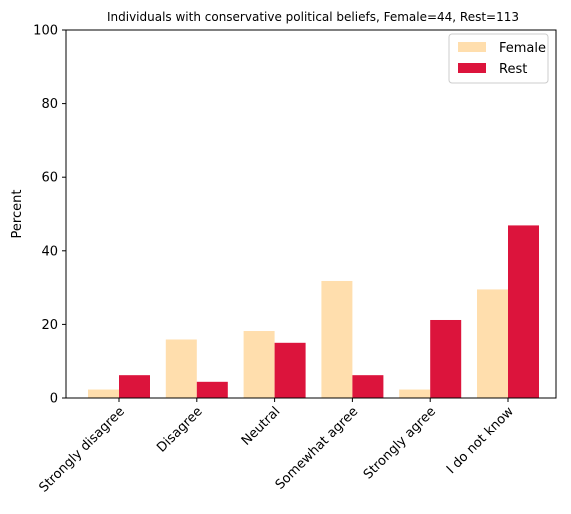 The width and height of the screenshot is (571, 514). I want to click on y-tick-label: 100, so click(45, 31).